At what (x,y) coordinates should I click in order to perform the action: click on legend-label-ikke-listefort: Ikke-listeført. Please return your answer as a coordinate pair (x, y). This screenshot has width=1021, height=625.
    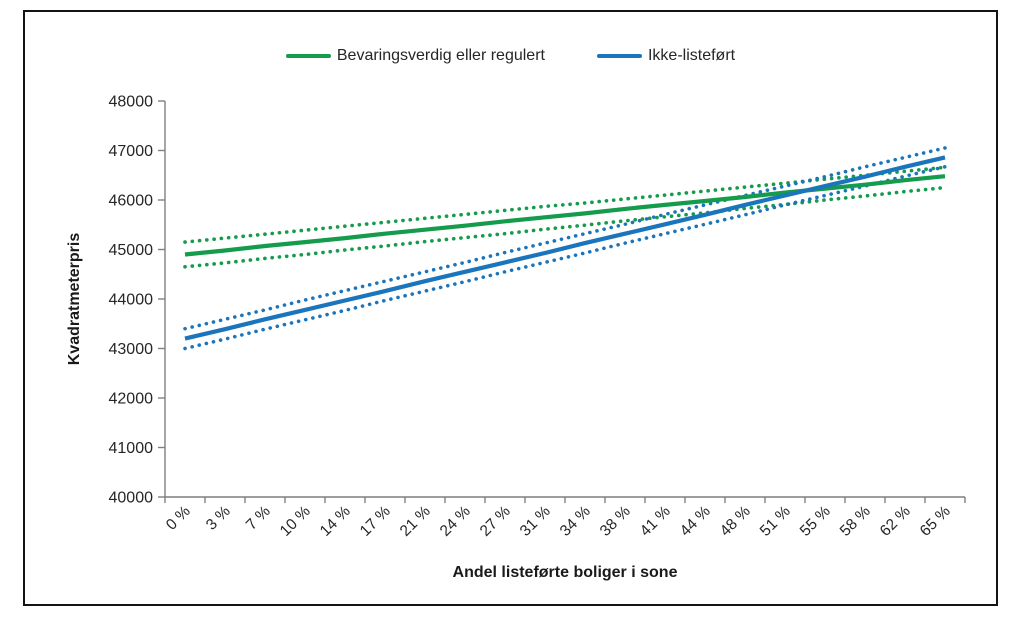
    Looking at the image, I should click on (691, 55).